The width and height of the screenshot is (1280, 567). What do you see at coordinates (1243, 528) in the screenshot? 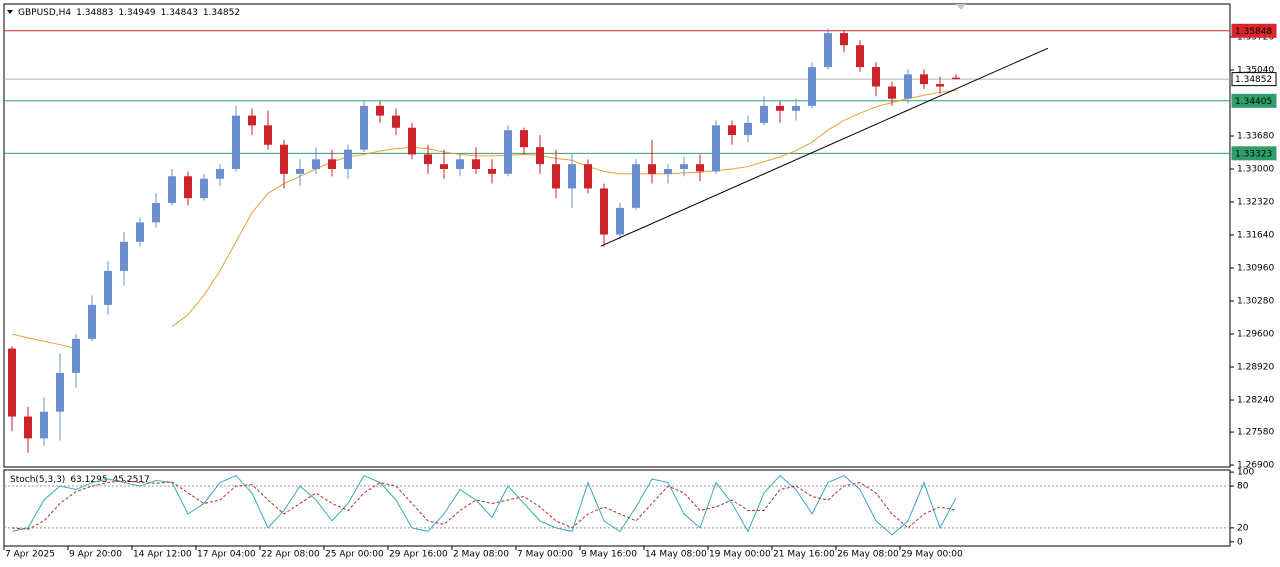
I see `y-tick-label: 20` at bounding box center [1243, 528].